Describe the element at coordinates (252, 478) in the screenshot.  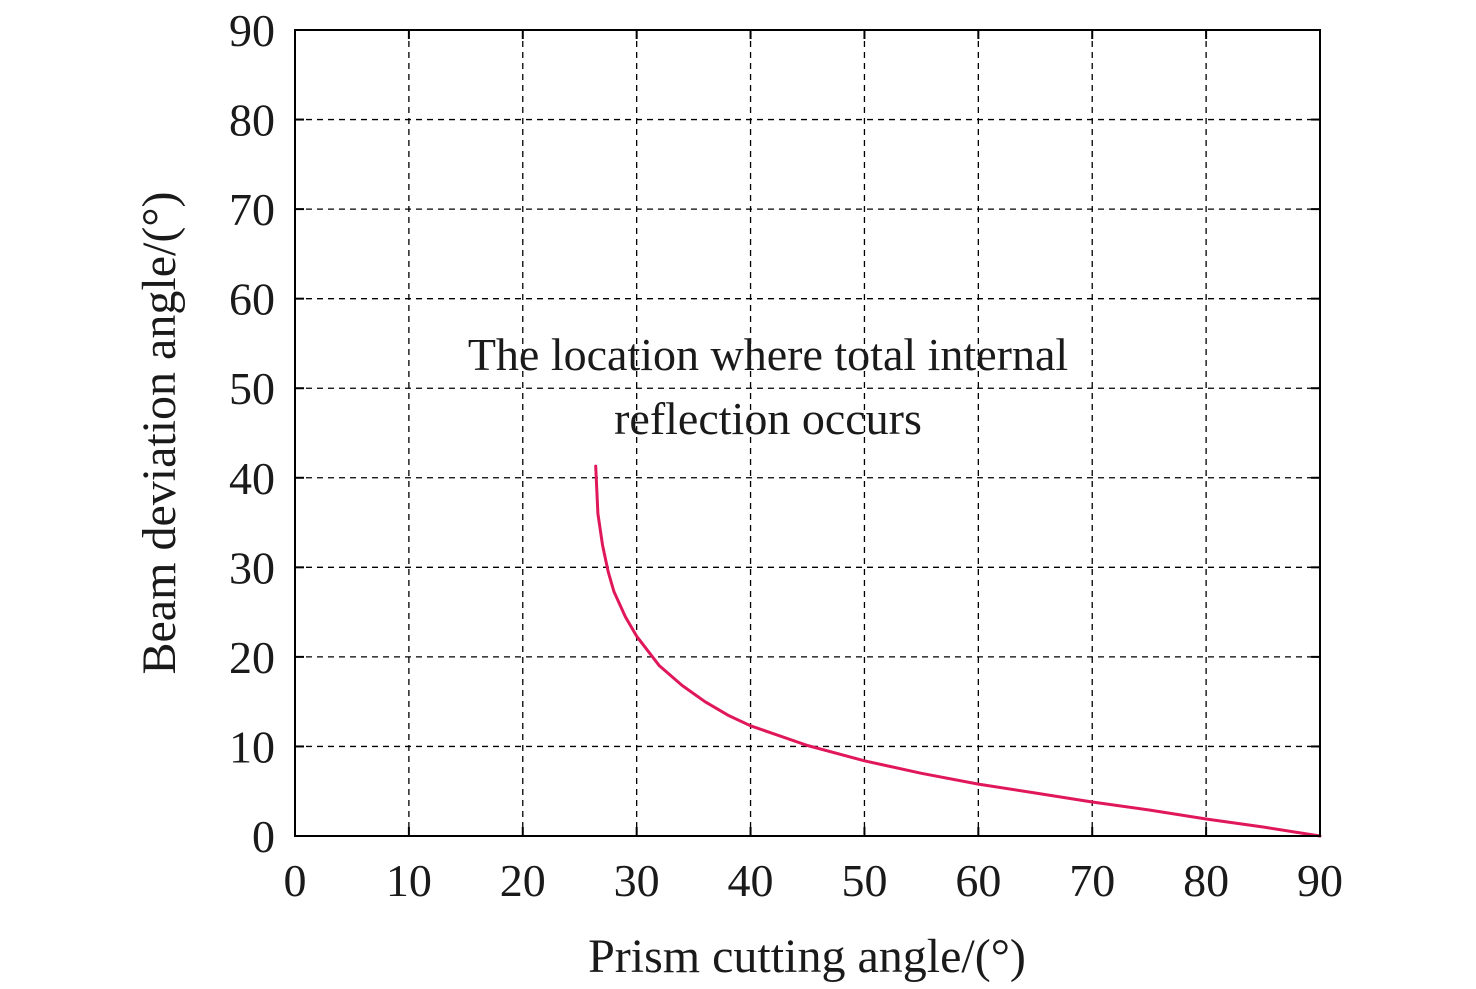
I see `y-tick-label: 40` at that location.